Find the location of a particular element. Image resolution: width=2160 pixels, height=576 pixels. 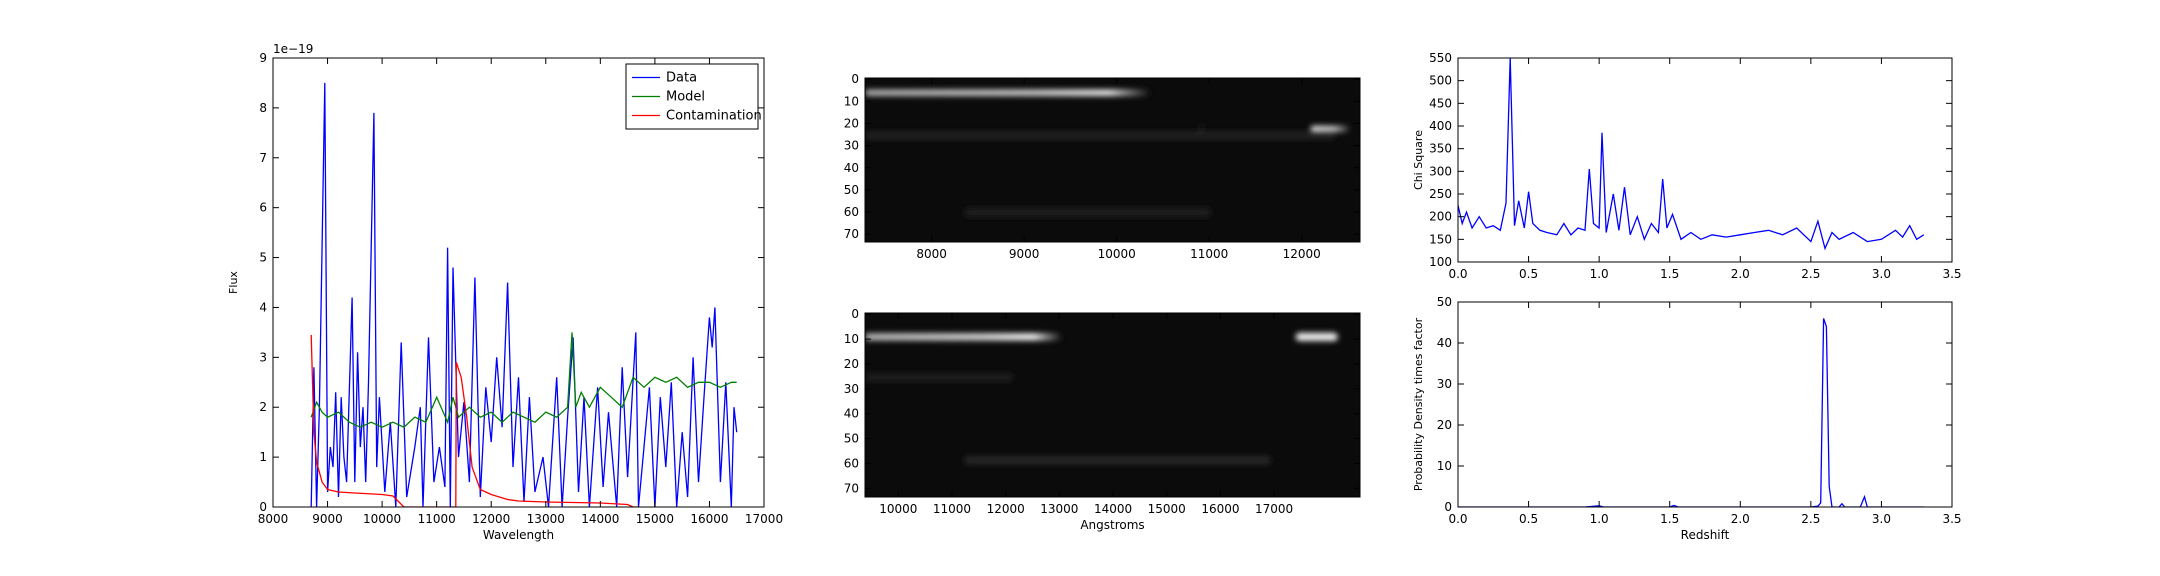

y-tick-label: 8 is located at coordinates (263, 108).